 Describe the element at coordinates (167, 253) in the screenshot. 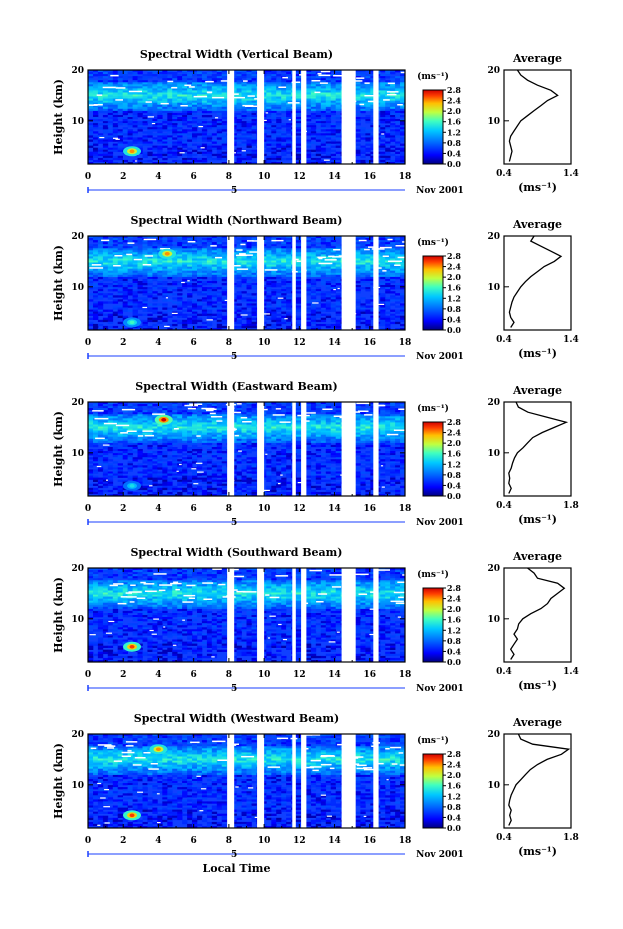

I see `hotspot-core` at that location.